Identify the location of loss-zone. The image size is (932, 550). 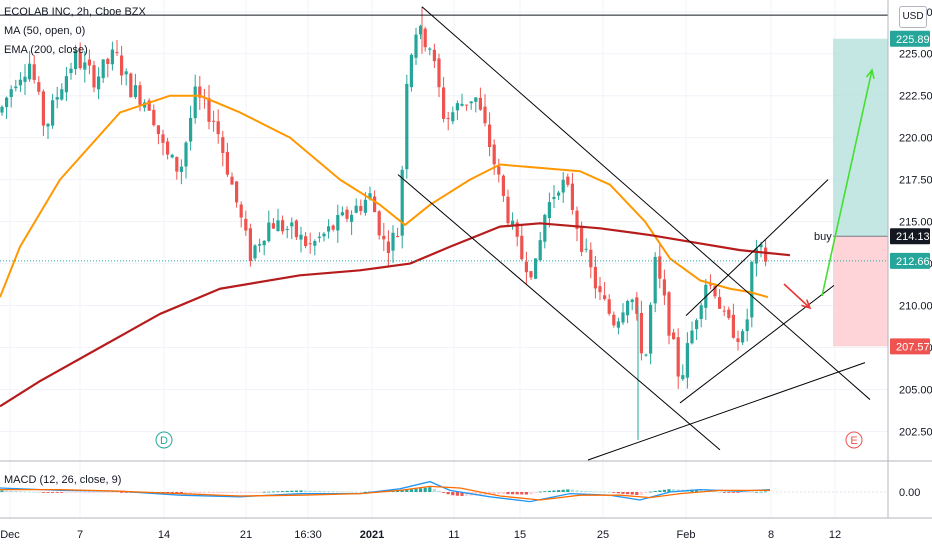
(860, 291).